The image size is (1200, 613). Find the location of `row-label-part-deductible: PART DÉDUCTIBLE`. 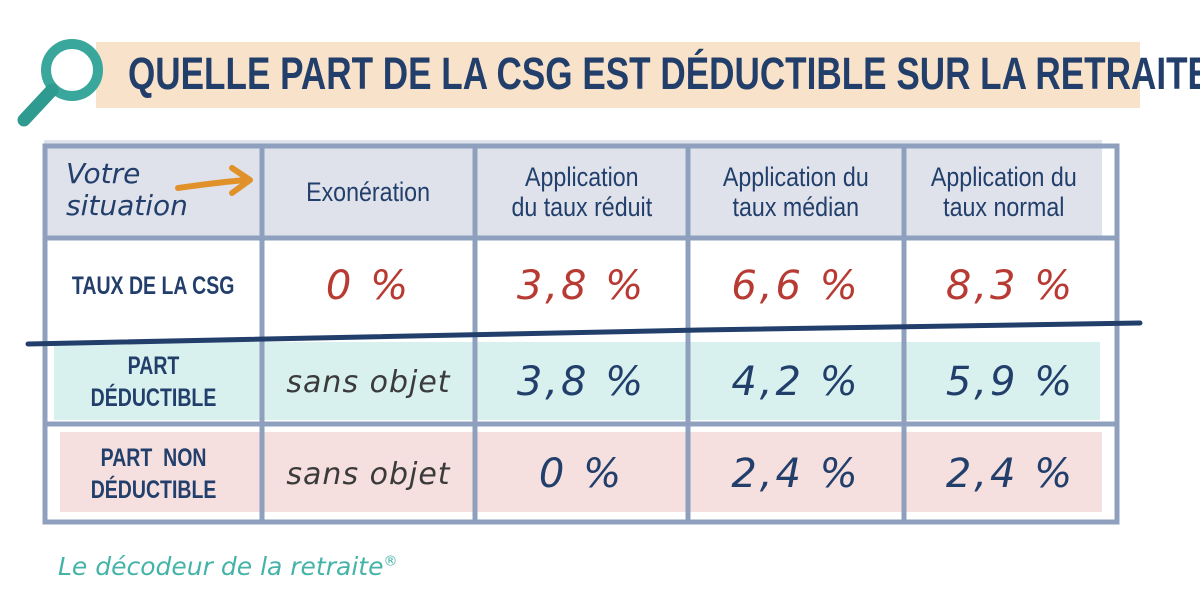

row-label-part-deductible: PART DÉDUCTIBLE is located at coordinates (153, 382).